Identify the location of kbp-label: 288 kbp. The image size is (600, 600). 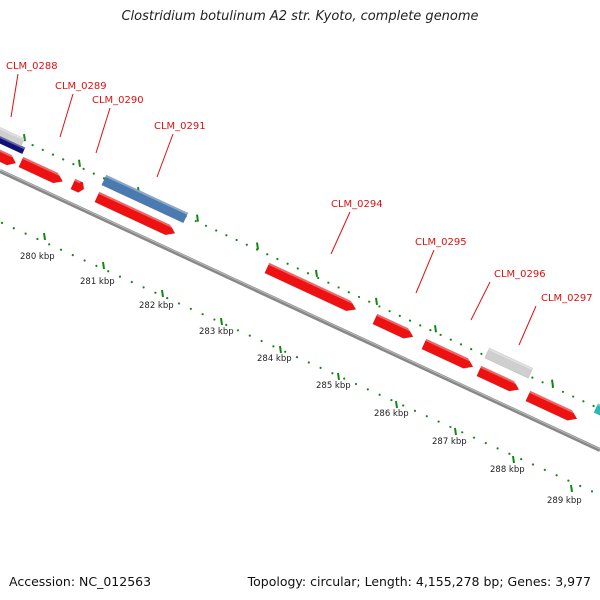
(507, 470).